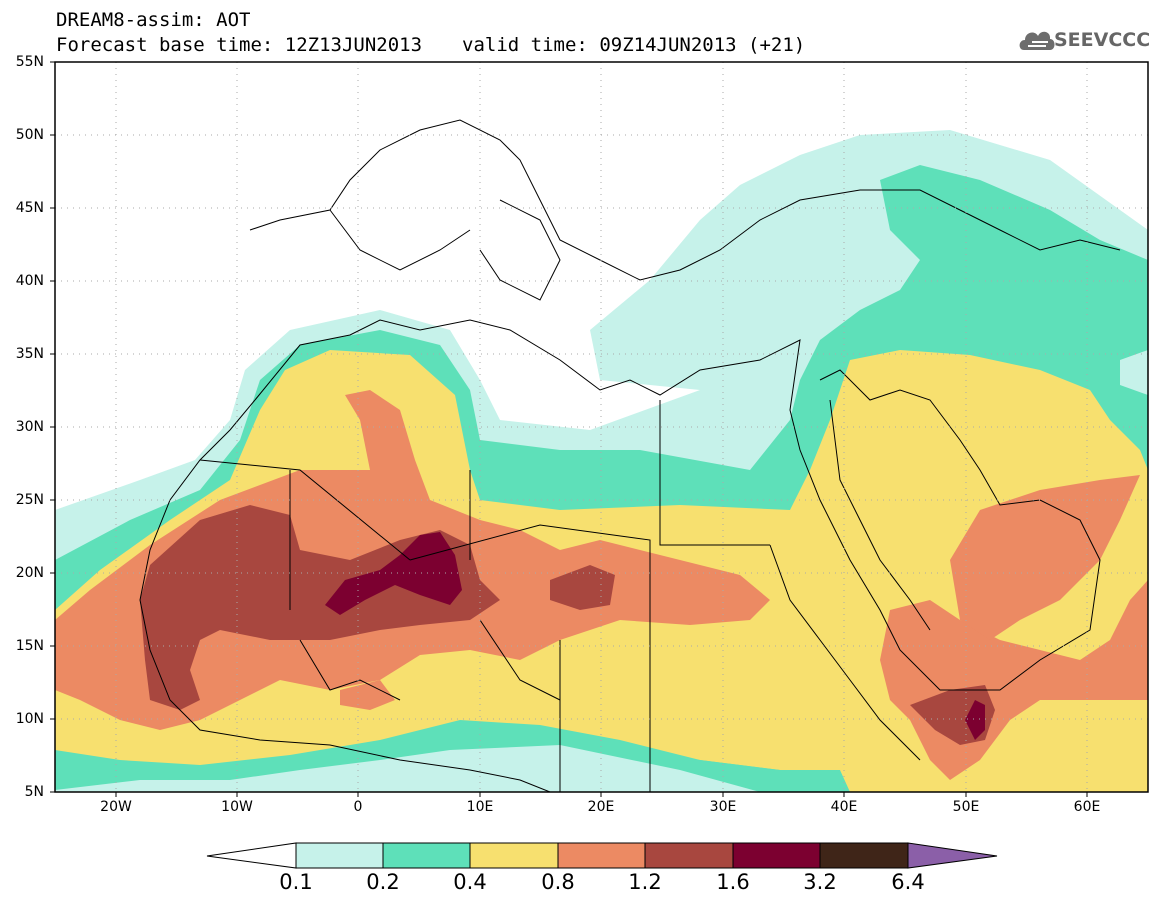  Describe the element at coordinates (153, 20) in the screenshot. I see `map-title: DREAM8-assim: AOT` at that location.